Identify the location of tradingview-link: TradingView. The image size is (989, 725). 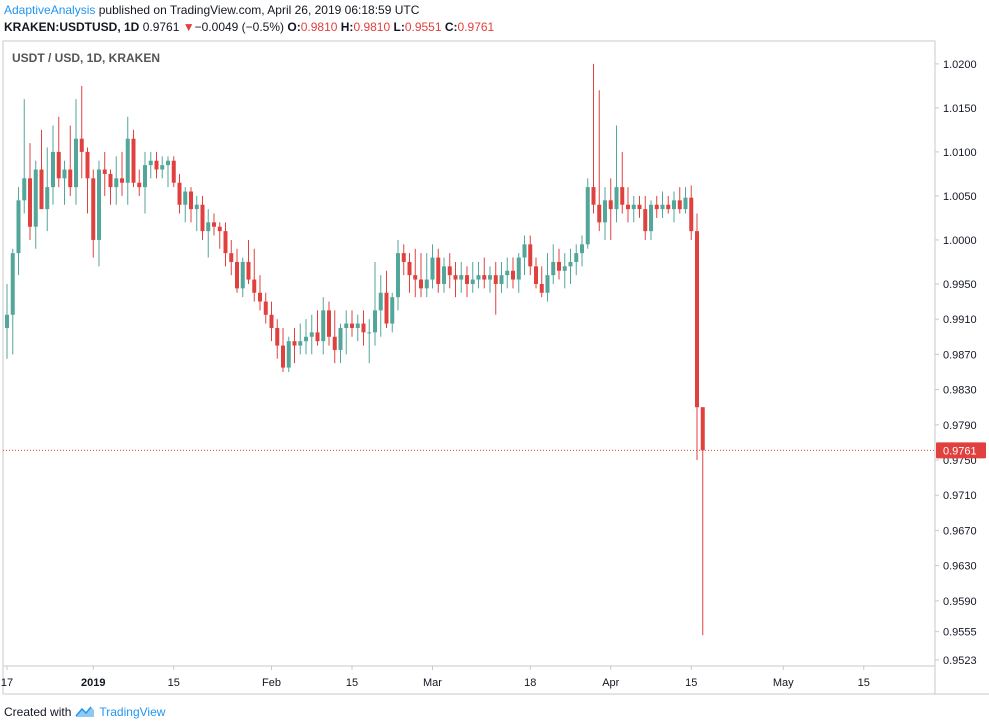
(132, 712).